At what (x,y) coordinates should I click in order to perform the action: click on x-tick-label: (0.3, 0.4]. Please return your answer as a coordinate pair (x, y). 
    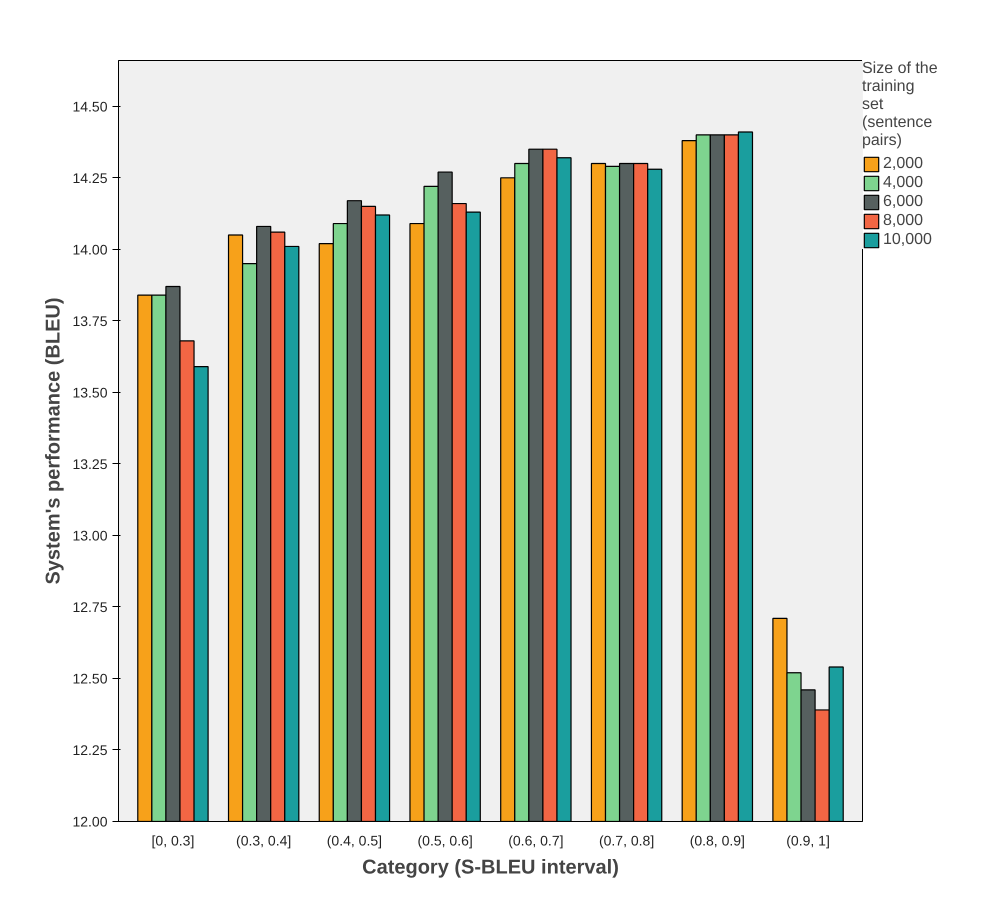
    Looking at the image, I should click on (264, 840).